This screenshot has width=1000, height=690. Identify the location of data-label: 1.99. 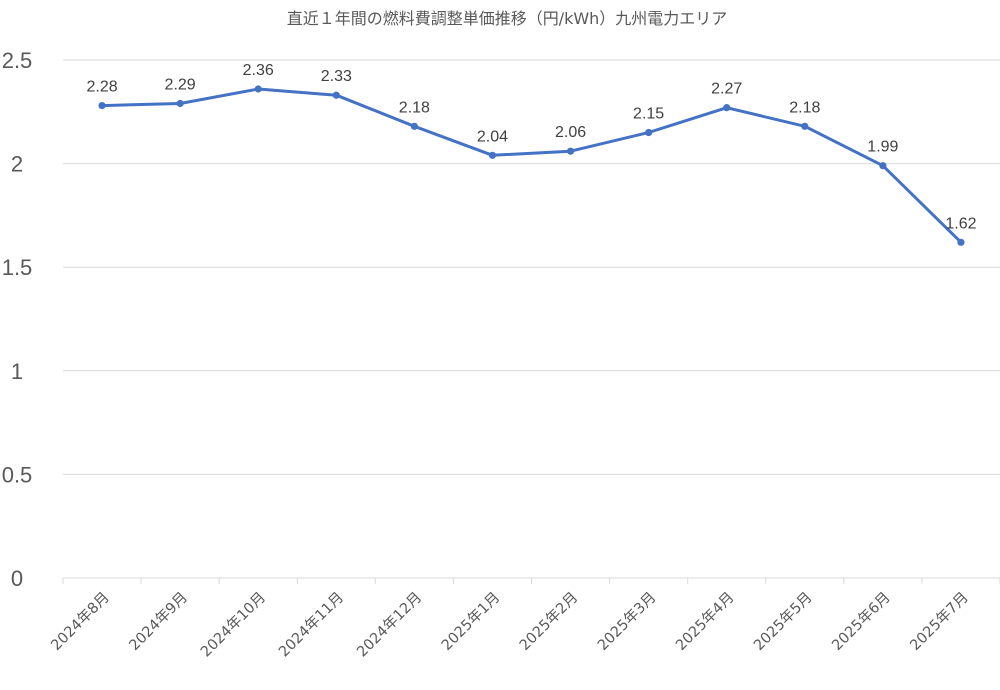
(882, 147).